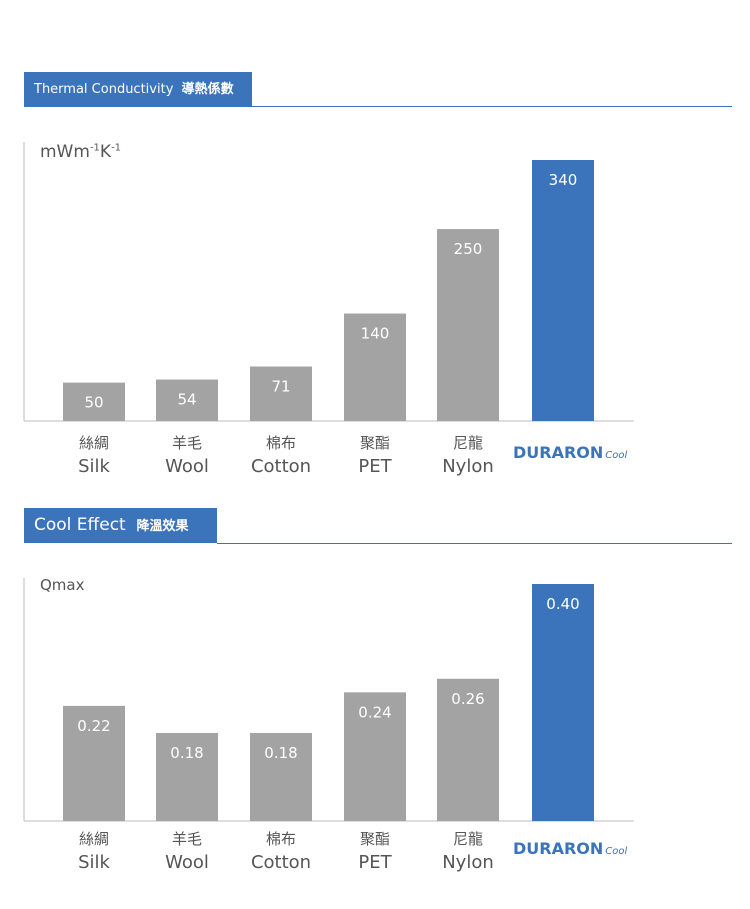  I want to click on header-title: Thermal Conductivity, so click(104, 89).